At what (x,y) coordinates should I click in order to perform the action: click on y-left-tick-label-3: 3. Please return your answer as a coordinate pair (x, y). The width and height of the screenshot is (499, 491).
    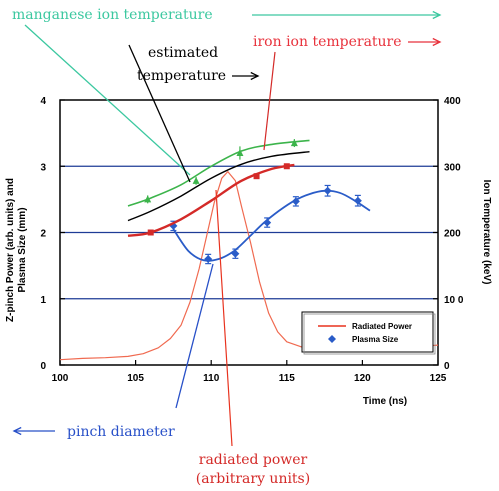
    Looking at the image, I should click on (43, 167).